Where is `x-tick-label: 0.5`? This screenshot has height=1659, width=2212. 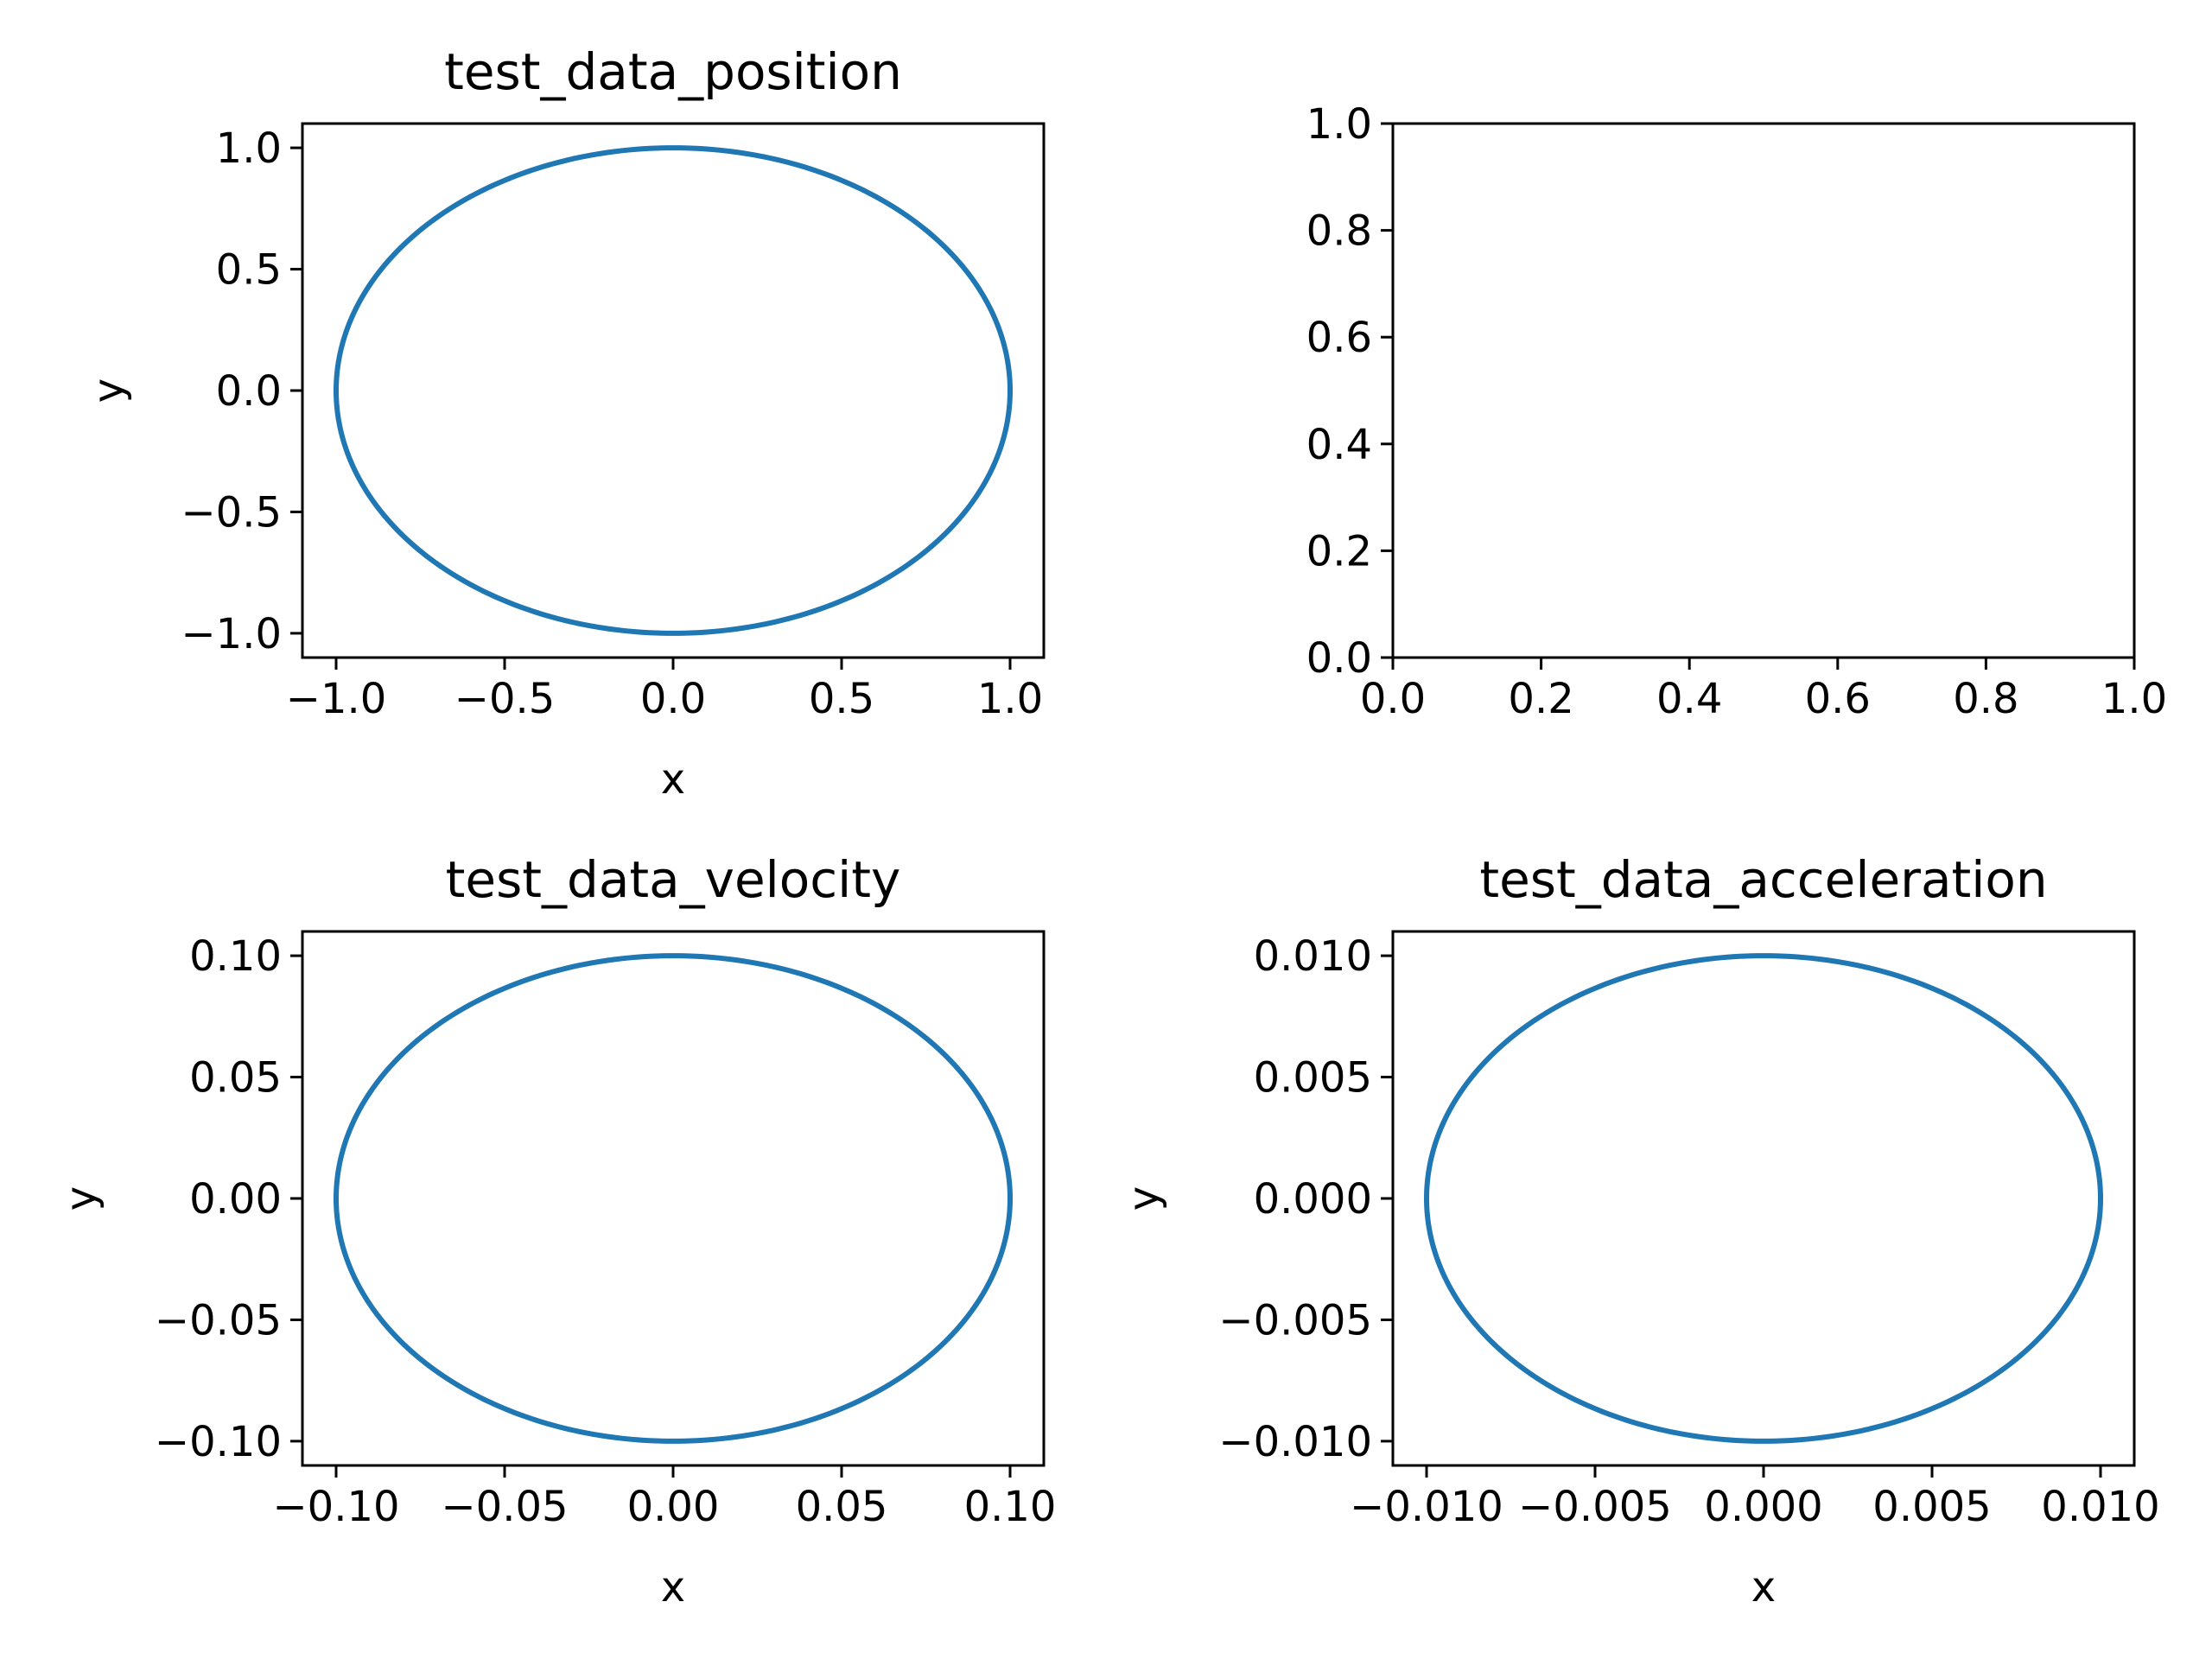 x-tick-label: 0.5 is located at coordinates (841, 699).